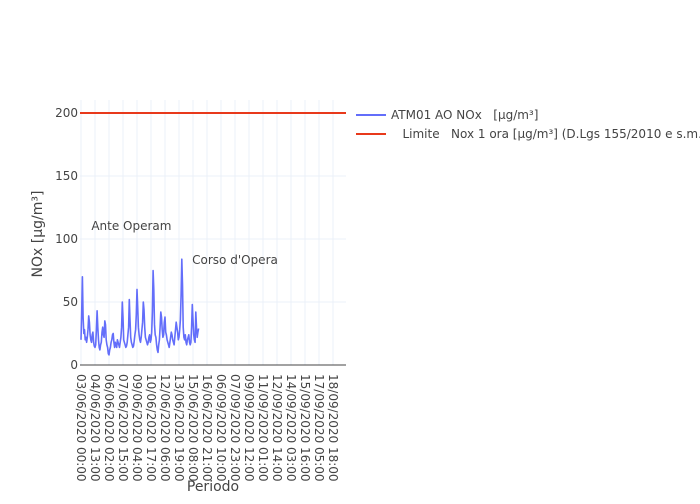 The width and height of the screenshot is (700, 504). Describe the element at coordinates (95, 428) in the screenshot. I see `x-tick-label: 04/06/2020 13:00` at that location.